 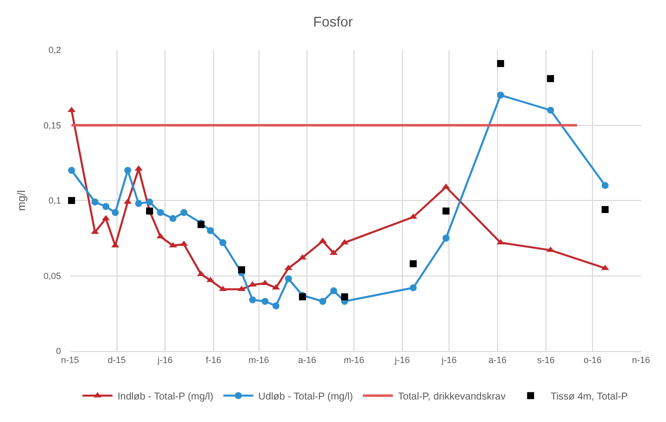 What do you see at coordinates (54, 201) in the screenshot?
I see `y-tick-label: 0,1` at bounding box center [54, 201].